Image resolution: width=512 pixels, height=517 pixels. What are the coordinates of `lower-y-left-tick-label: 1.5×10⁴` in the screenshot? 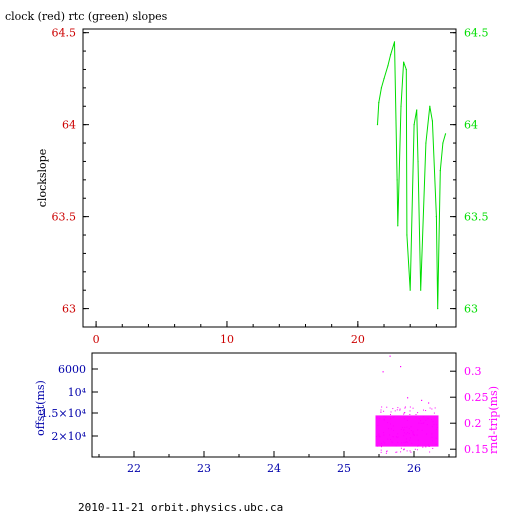 It's located at (64, 413).